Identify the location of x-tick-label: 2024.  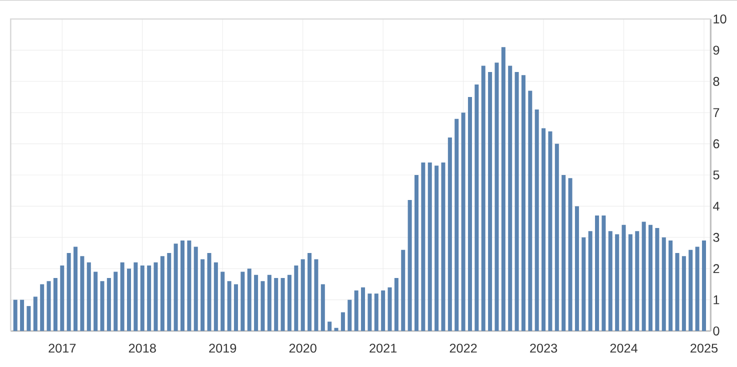
(624, 348).